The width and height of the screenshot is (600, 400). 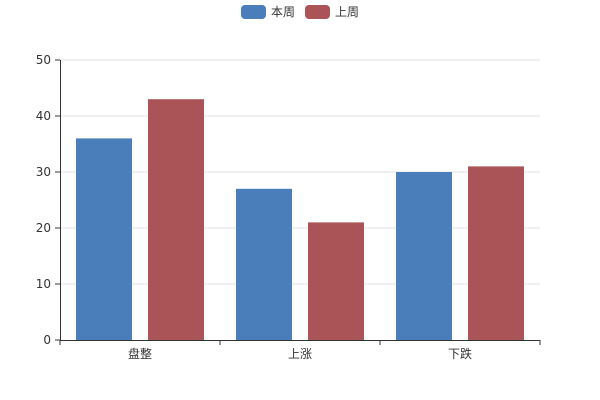 What do you see at coordinates (43, 284) in the screenshot?
I see `y-tick-label: 10` at bounding box center [43, 284].